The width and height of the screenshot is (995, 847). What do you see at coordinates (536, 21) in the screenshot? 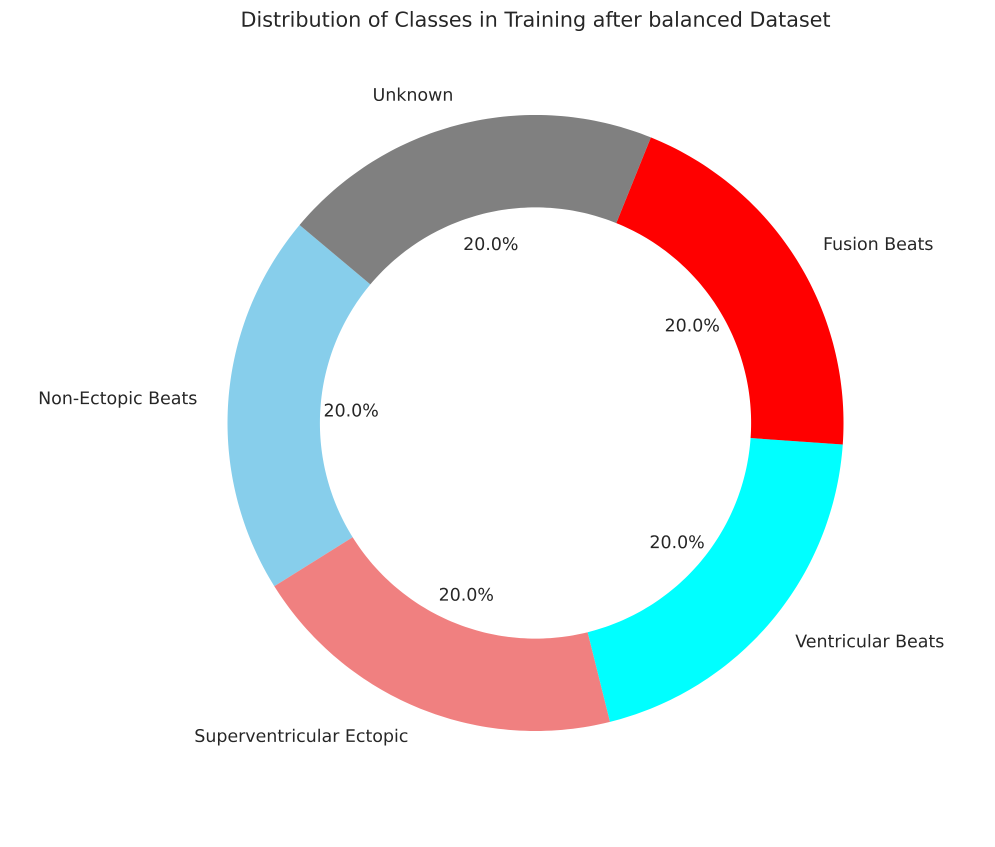
I see `chart-title: Distribution of Classes in Training after balanced Dataset` at bounding box center [536, 21].